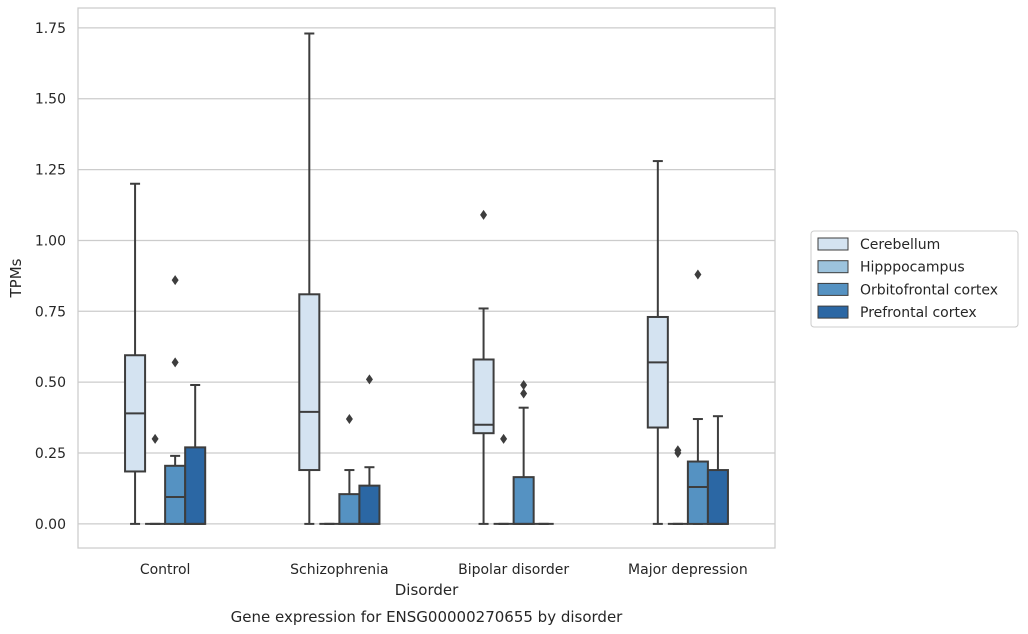 The height and width of the screenshot is (634, 1028). What do you see at coordinates (339, 570) in the screenshot?
I see `x-tick-label: Schizophrenia` at bounding box center [339, 570].